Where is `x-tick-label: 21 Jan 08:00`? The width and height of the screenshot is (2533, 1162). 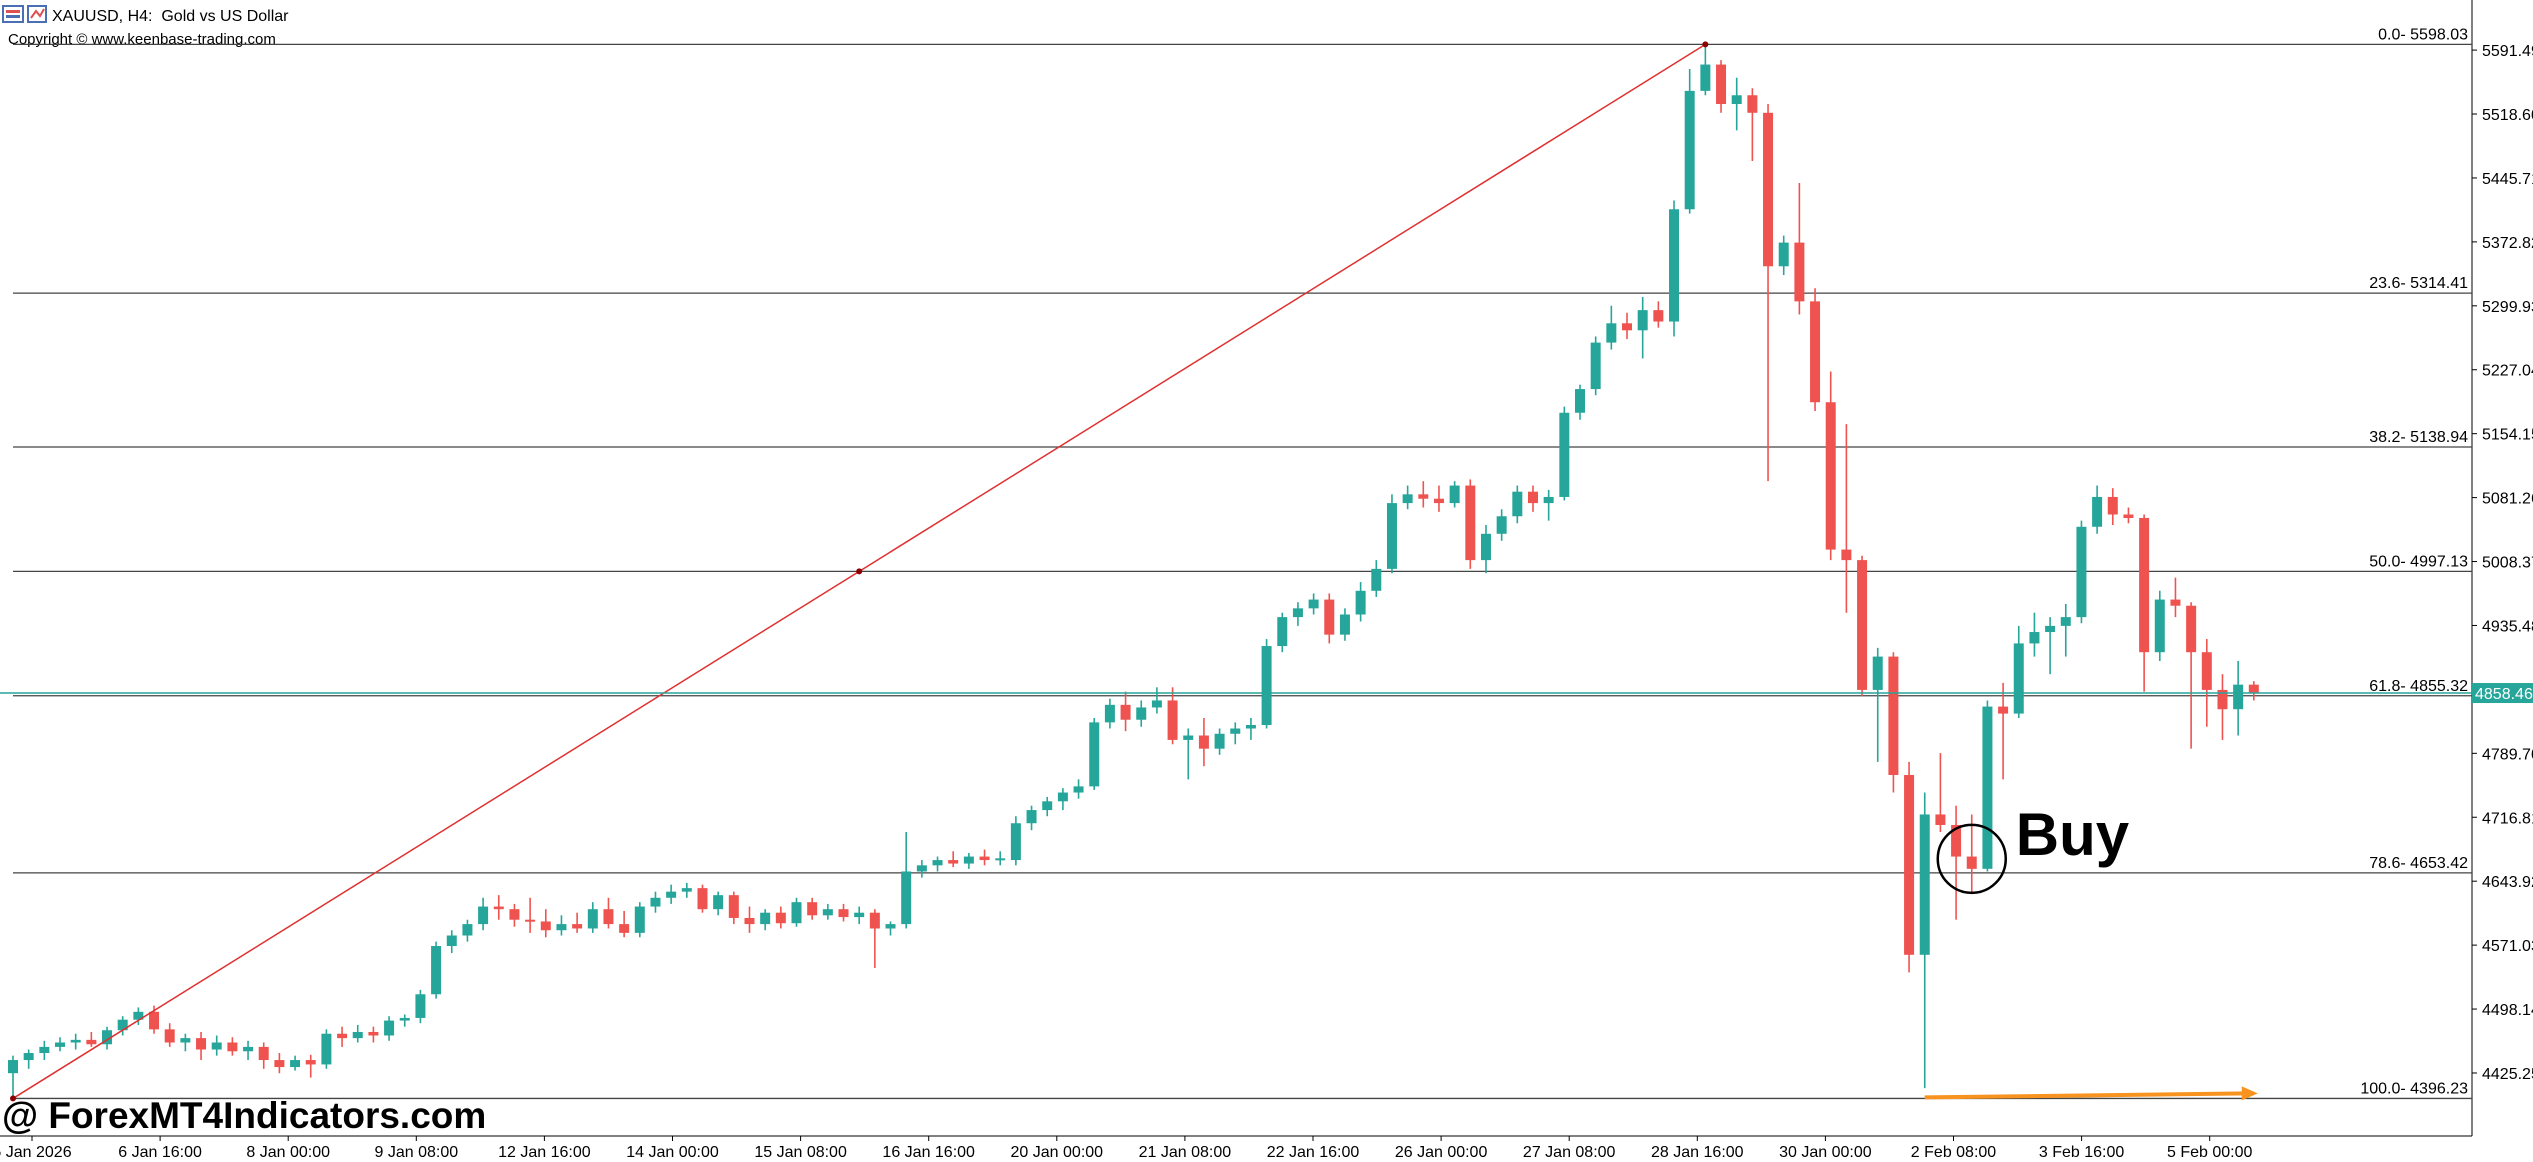 x-tick-label: 21 Jan 08:00 is located at coordinates (1185, 1152).